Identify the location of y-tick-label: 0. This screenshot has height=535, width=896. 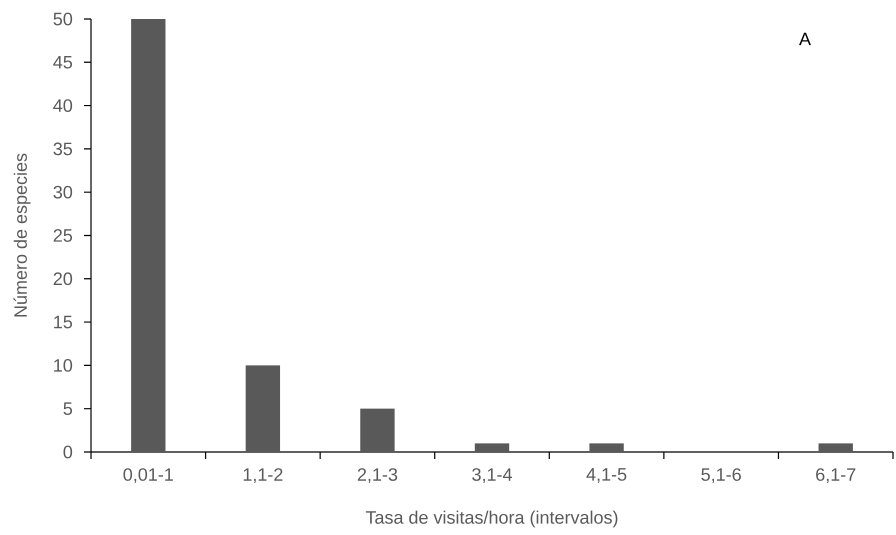
(68, 452).